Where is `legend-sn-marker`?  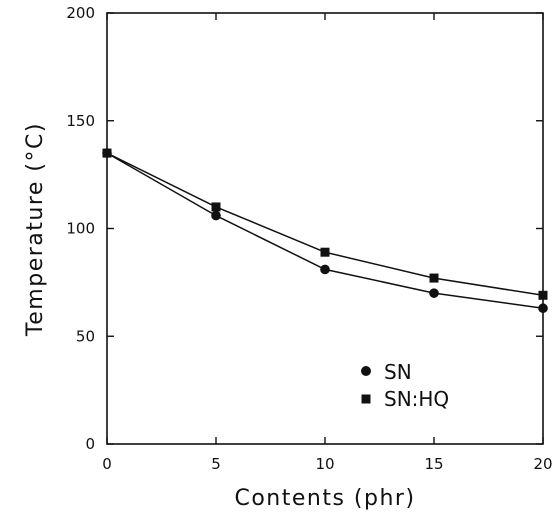 legend-sn-marker is located at coordinates (366, 371).